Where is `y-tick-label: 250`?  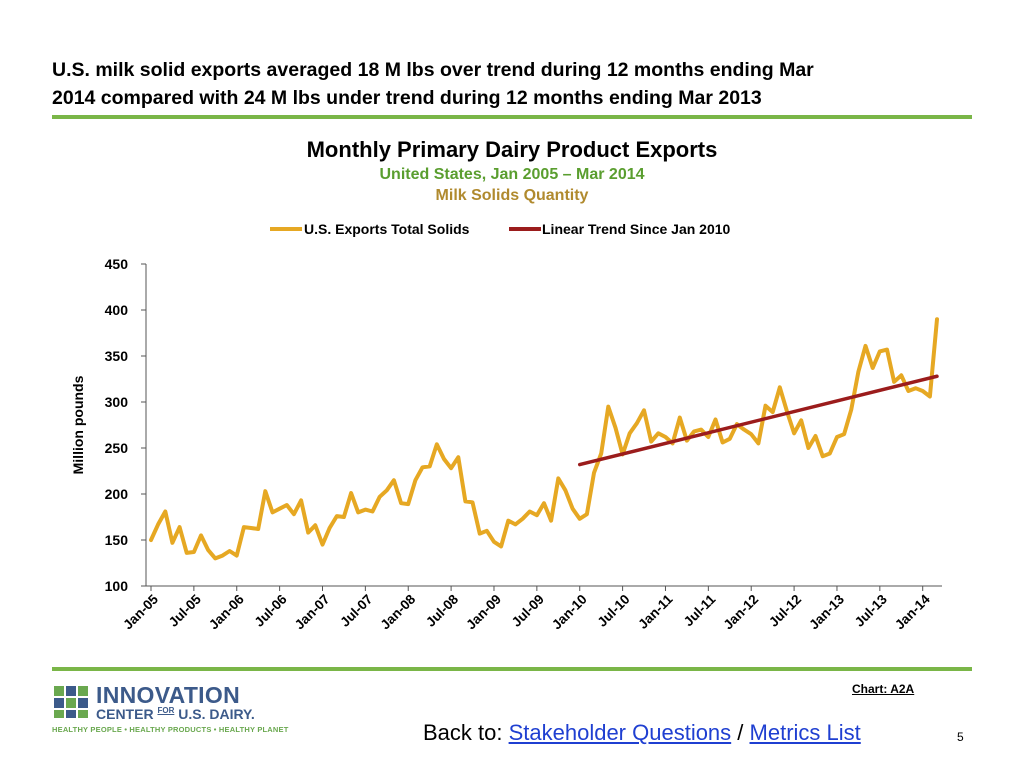
y-tick-label: 250 is located at coordinates (117, 448).